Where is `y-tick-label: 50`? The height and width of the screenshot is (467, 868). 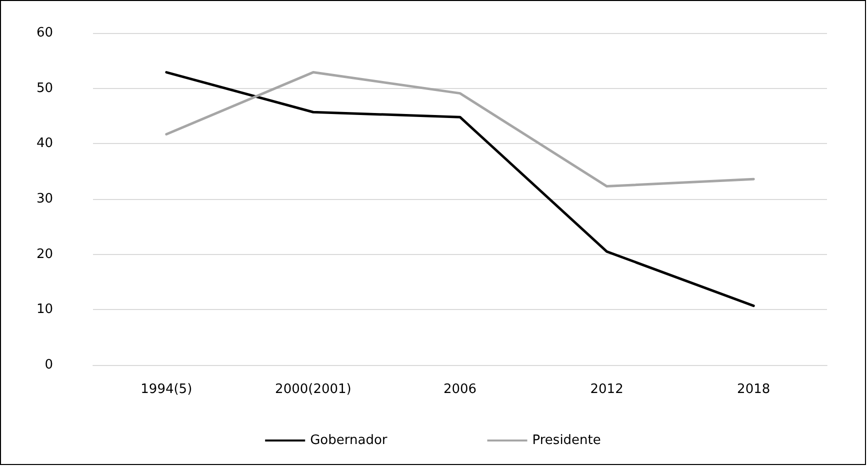
y-tick-label: 50 is located at coordinates (44, 88).